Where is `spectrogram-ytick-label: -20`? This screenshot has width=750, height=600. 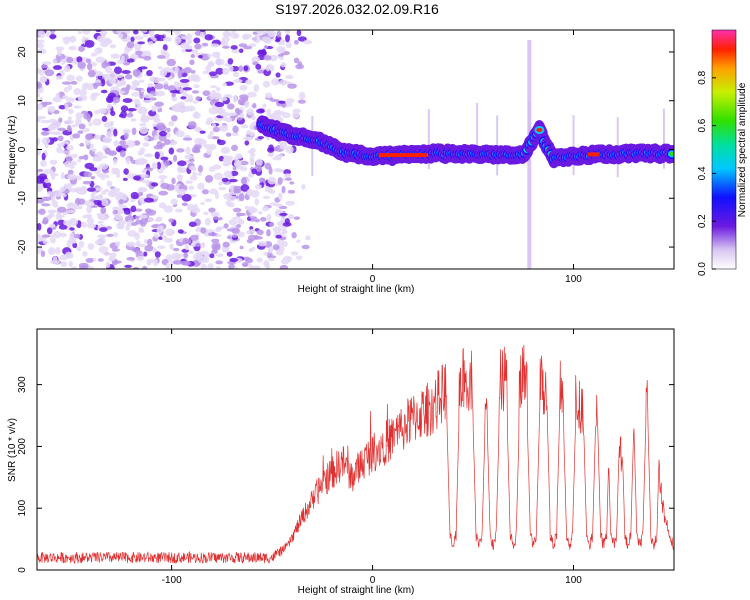 spectrogram-ytick-label: -20 is located at coordinates (22, 246).